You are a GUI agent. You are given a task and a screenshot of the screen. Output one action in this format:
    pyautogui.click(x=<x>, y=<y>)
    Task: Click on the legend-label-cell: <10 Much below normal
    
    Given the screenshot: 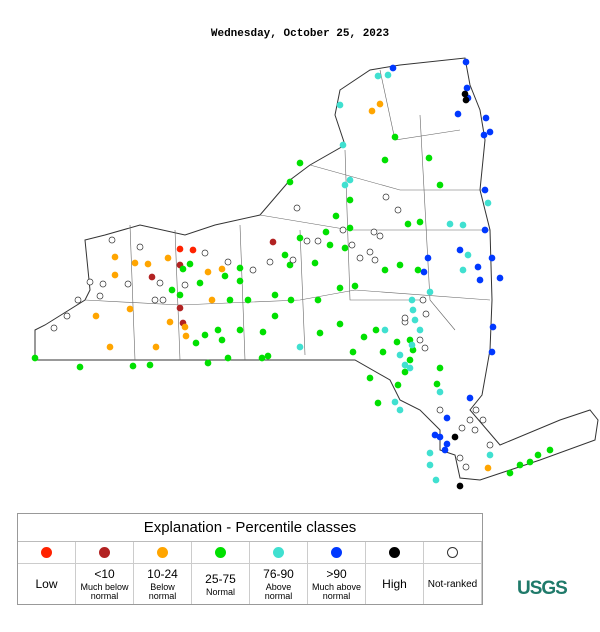 What is the action you would take?
    pyautogui.click(x=105, y=583)
    